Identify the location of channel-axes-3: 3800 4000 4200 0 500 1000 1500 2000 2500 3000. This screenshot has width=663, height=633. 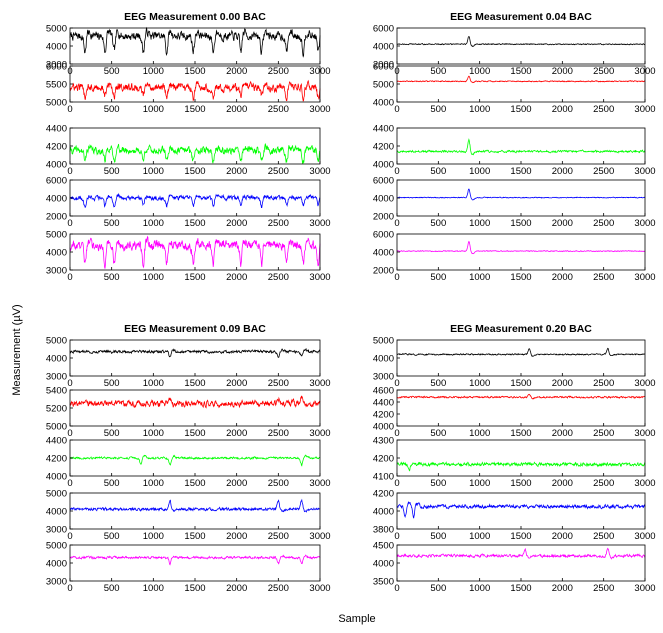
(514, 516).